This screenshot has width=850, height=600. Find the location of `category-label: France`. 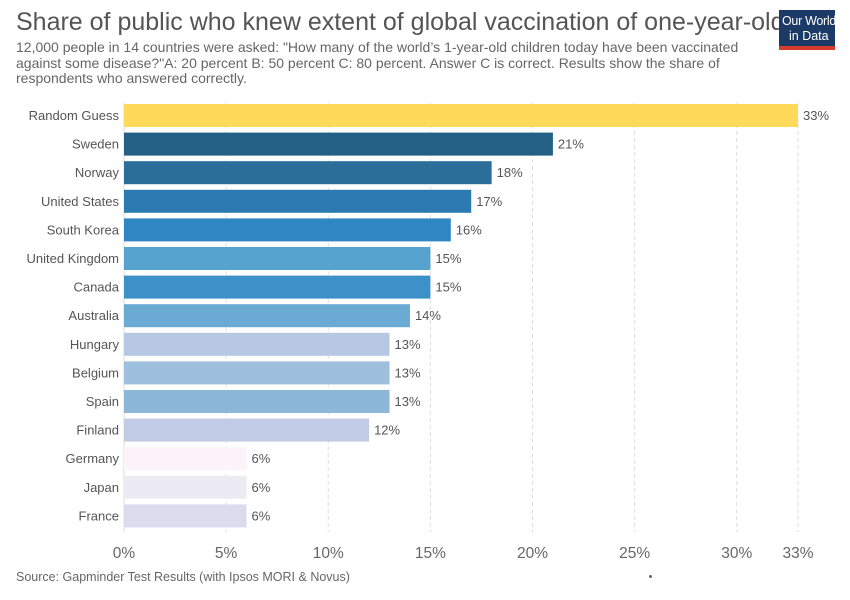

category-label: France is located at coordinates (99, 515).